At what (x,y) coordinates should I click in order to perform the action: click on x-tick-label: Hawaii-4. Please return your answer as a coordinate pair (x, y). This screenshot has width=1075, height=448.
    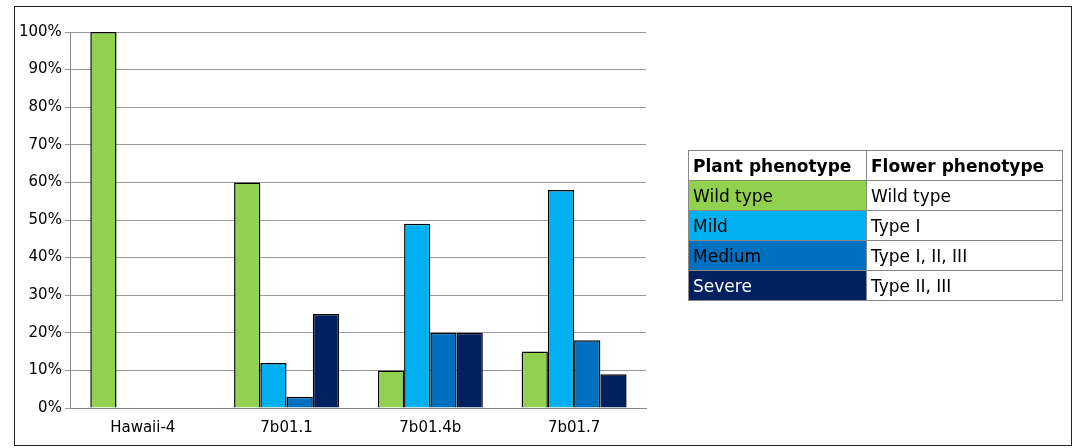
    Looking at the image, I should click on (143, 426).